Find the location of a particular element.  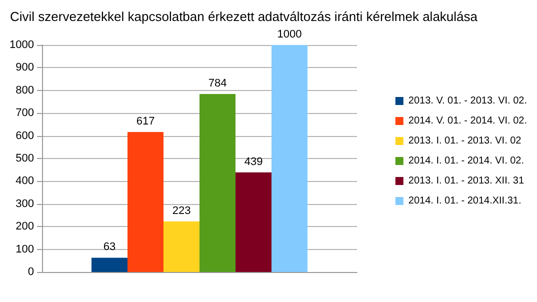

y-tick-label: 800 is located at coordinates (25, 90).